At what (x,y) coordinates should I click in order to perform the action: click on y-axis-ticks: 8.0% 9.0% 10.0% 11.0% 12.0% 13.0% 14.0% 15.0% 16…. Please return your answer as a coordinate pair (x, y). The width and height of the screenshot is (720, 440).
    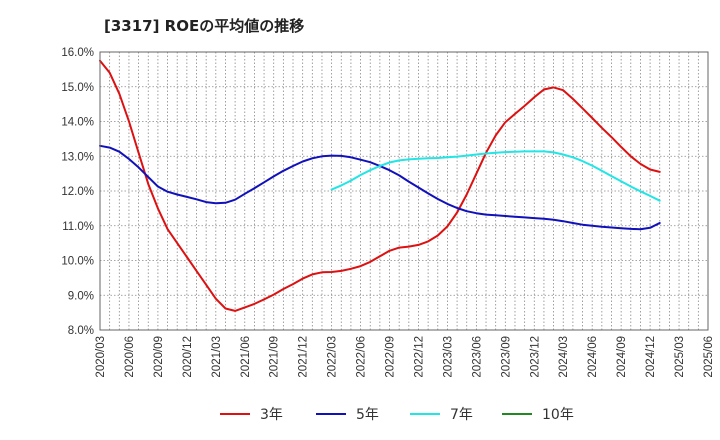
    Looking at the image, I should click on (77, 192).